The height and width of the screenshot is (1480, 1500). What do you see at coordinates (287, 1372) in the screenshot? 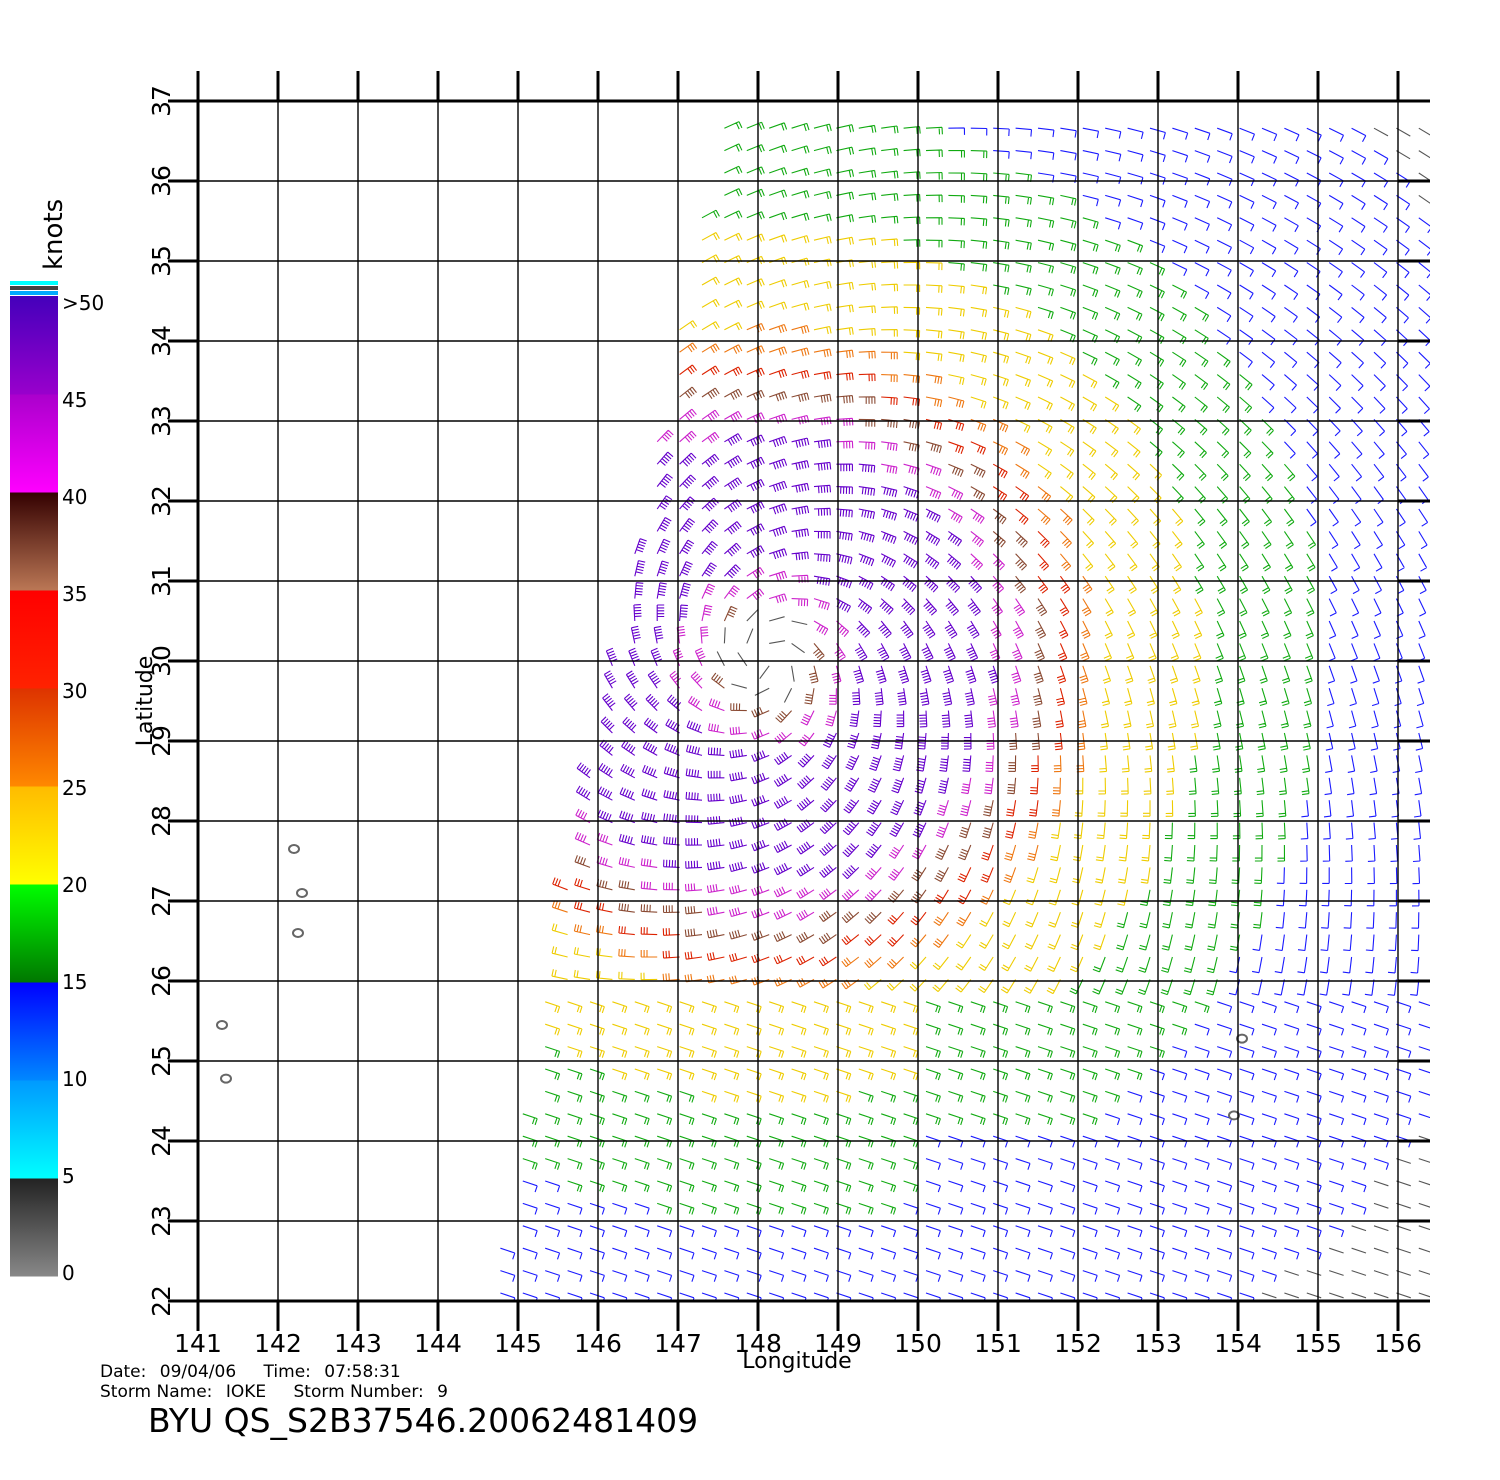
I see `time-label: Time:` at bounding box center [287, 1372].